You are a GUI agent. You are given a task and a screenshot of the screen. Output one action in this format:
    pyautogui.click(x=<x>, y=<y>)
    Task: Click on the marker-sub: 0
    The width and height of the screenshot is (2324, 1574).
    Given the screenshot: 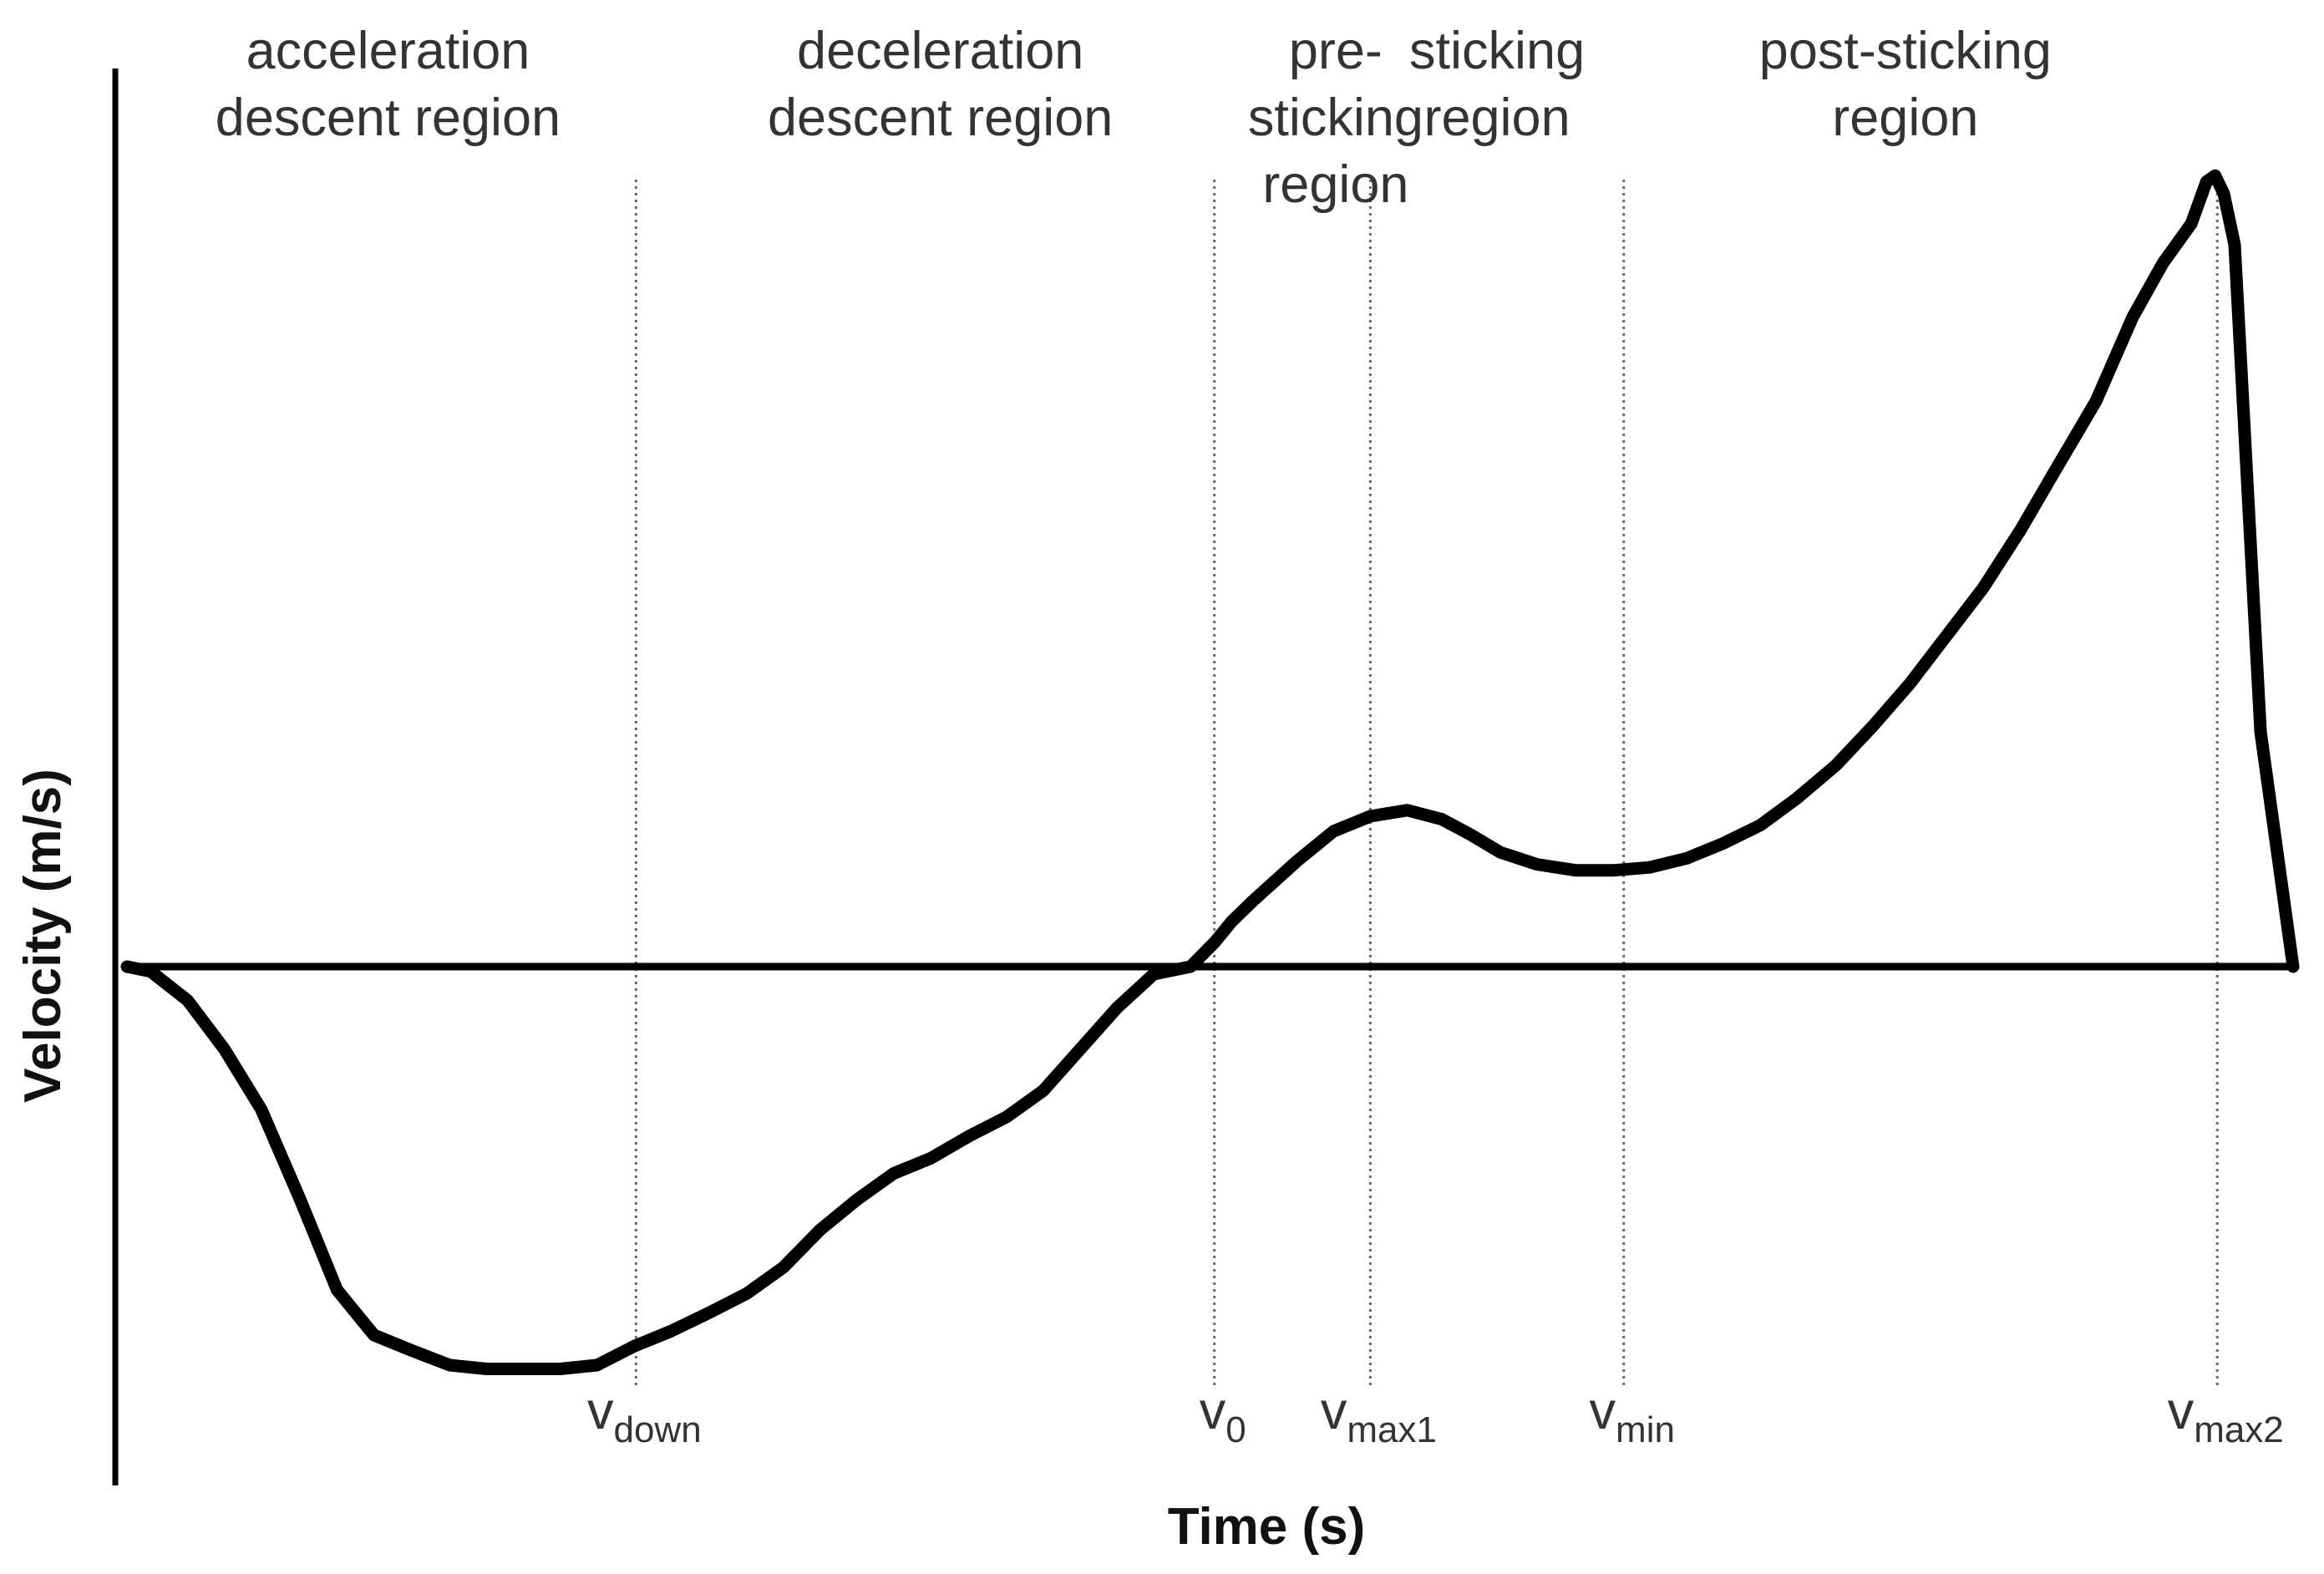 What is the action you would take?
    pyautogui.click(x=1235, y=1430)
    